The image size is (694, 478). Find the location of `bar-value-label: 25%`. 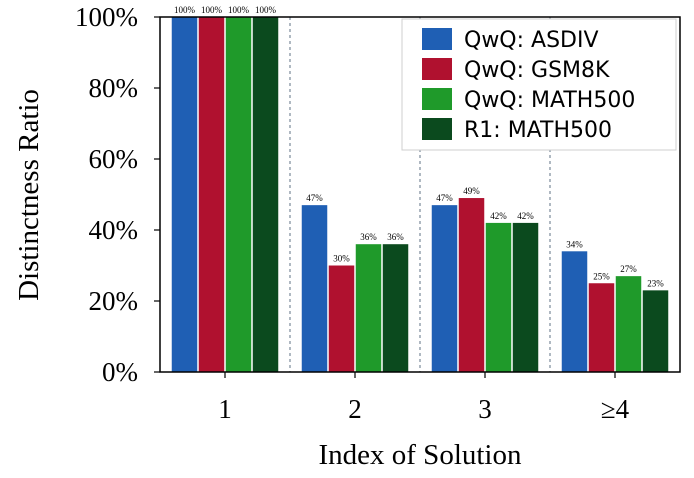

bar-value-label: 25% is located at coordinates (601, 276).